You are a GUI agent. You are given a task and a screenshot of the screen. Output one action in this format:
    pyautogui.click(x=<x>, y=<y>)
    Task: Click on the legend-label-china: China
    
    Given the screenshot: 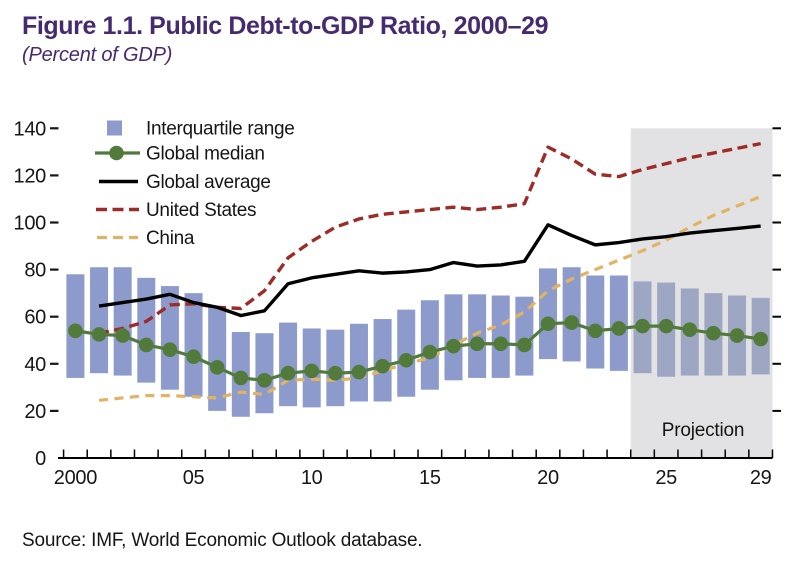 What is the action you would take?
    pyautogui.click(x=170, y=238)
    